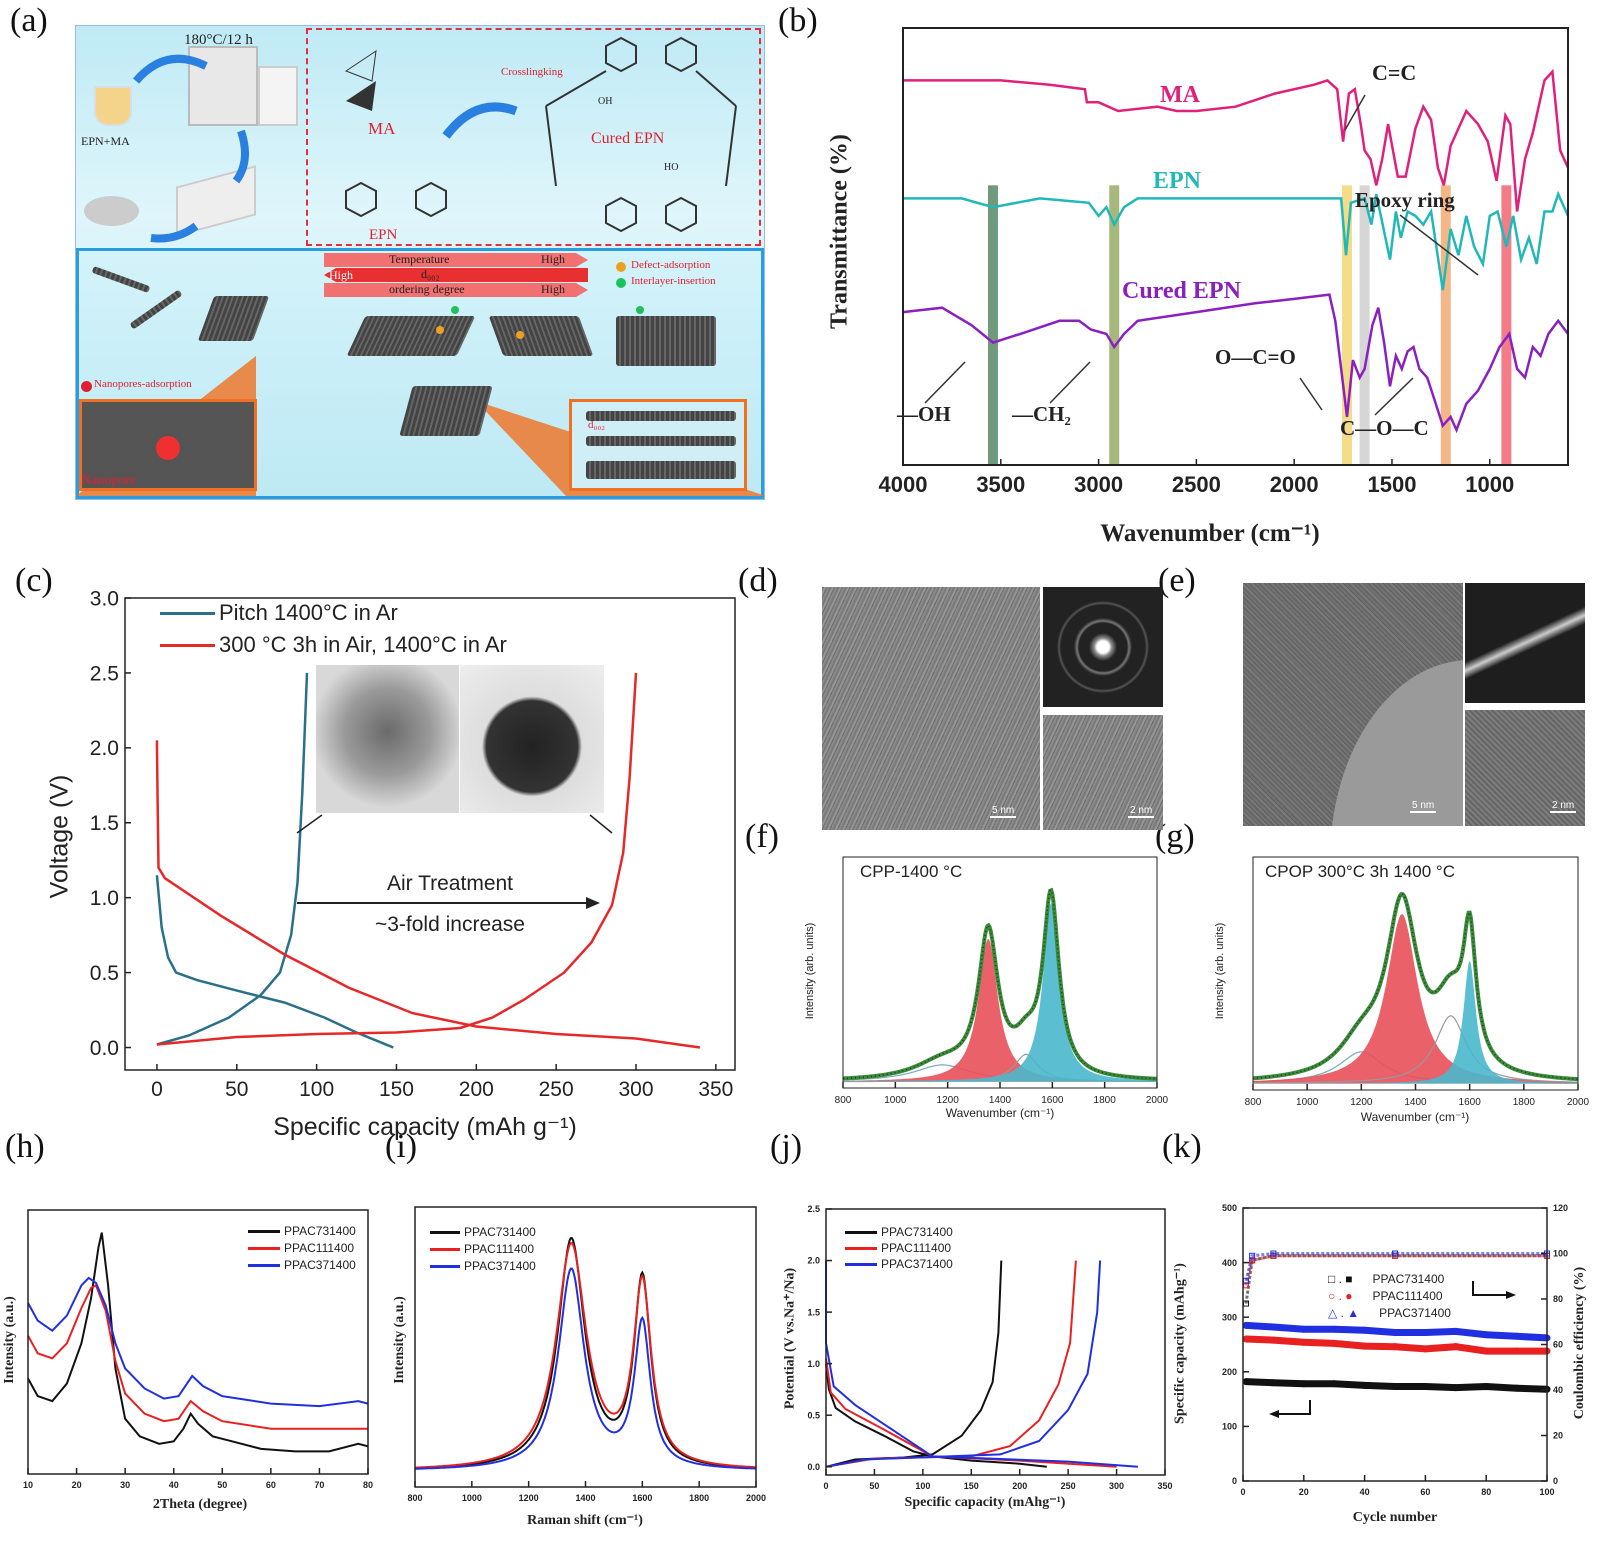 The image size is (1600, 1544). I want to click on y2-tick-label: 120, so click(1560, 1208).